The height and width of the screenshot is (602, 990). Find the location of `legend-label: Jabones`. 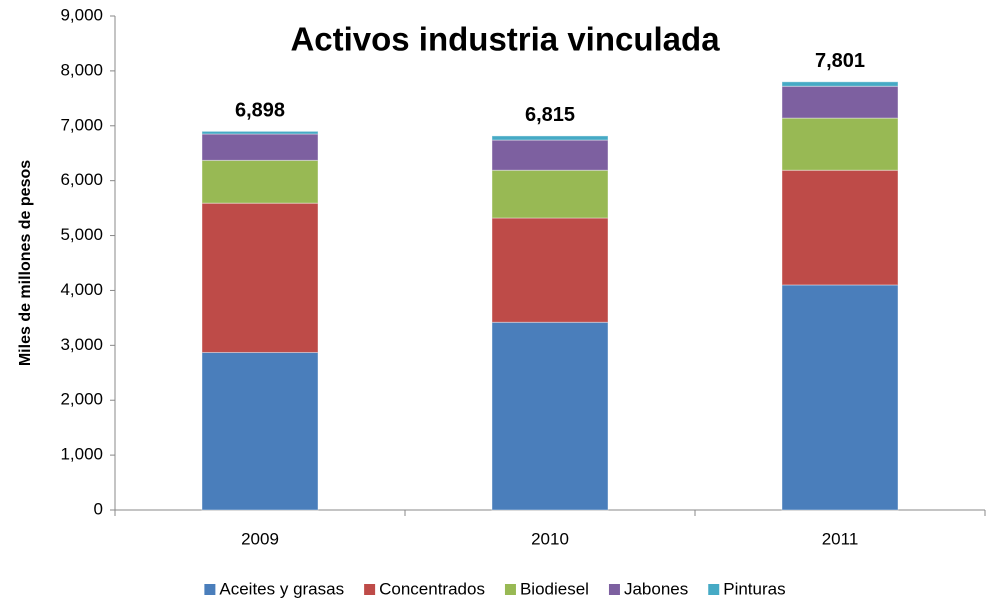

legend-label: Jabones is located at coordinates (656, 588).